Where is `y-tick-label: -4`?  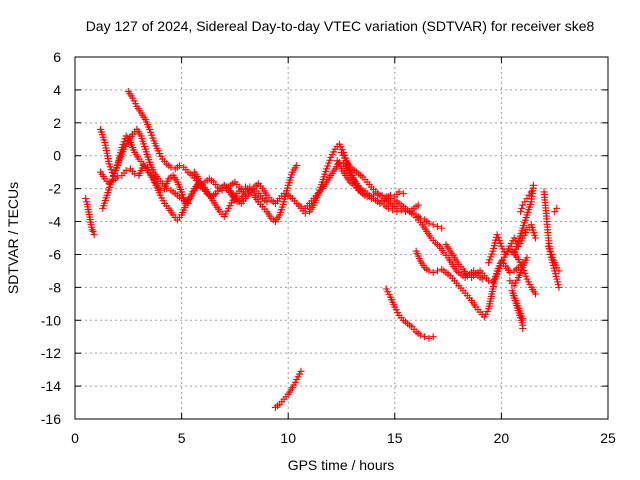
y-tick-label: -4 is located at coordinates (55, 222).